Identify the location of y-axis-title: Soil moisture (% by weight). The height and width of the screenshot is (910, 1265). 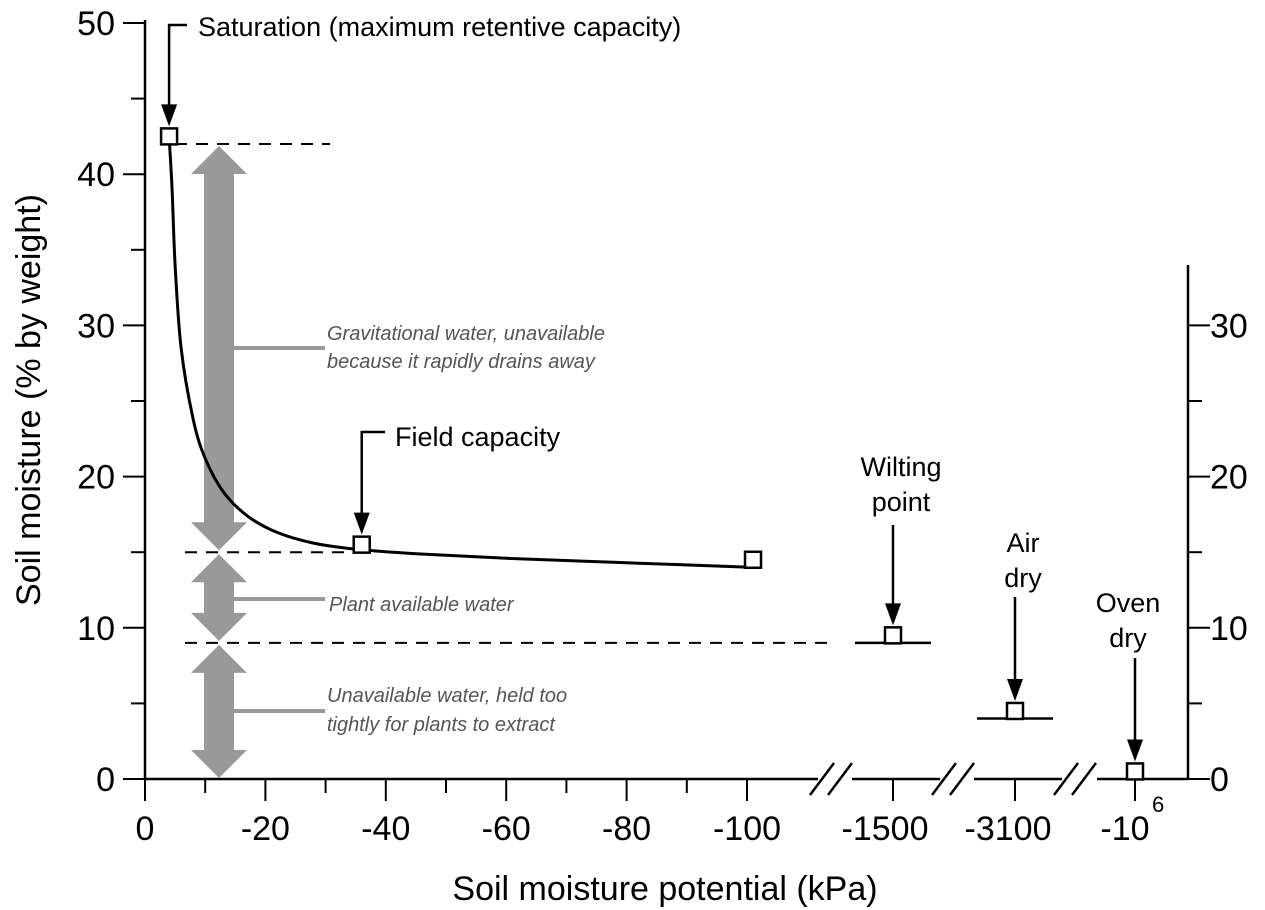
(29, 400).